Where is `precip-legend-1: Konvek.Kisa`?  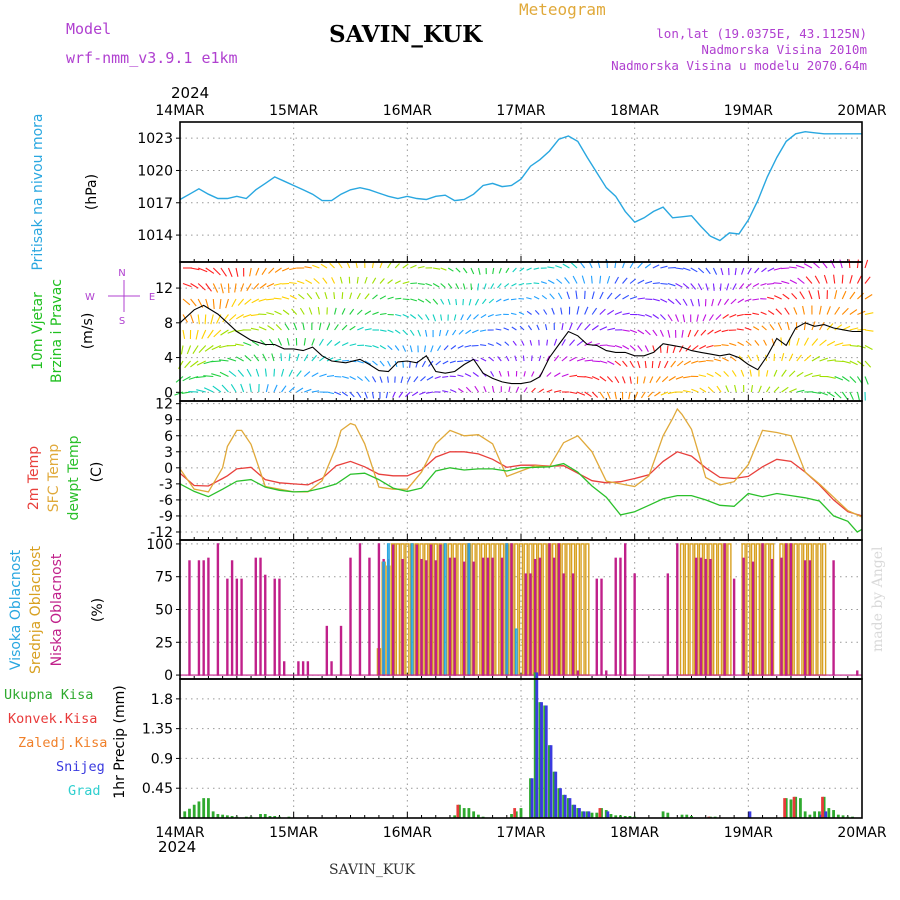
precip-legend-1: Konvek.Kisa is located at coordinates (52, 719).